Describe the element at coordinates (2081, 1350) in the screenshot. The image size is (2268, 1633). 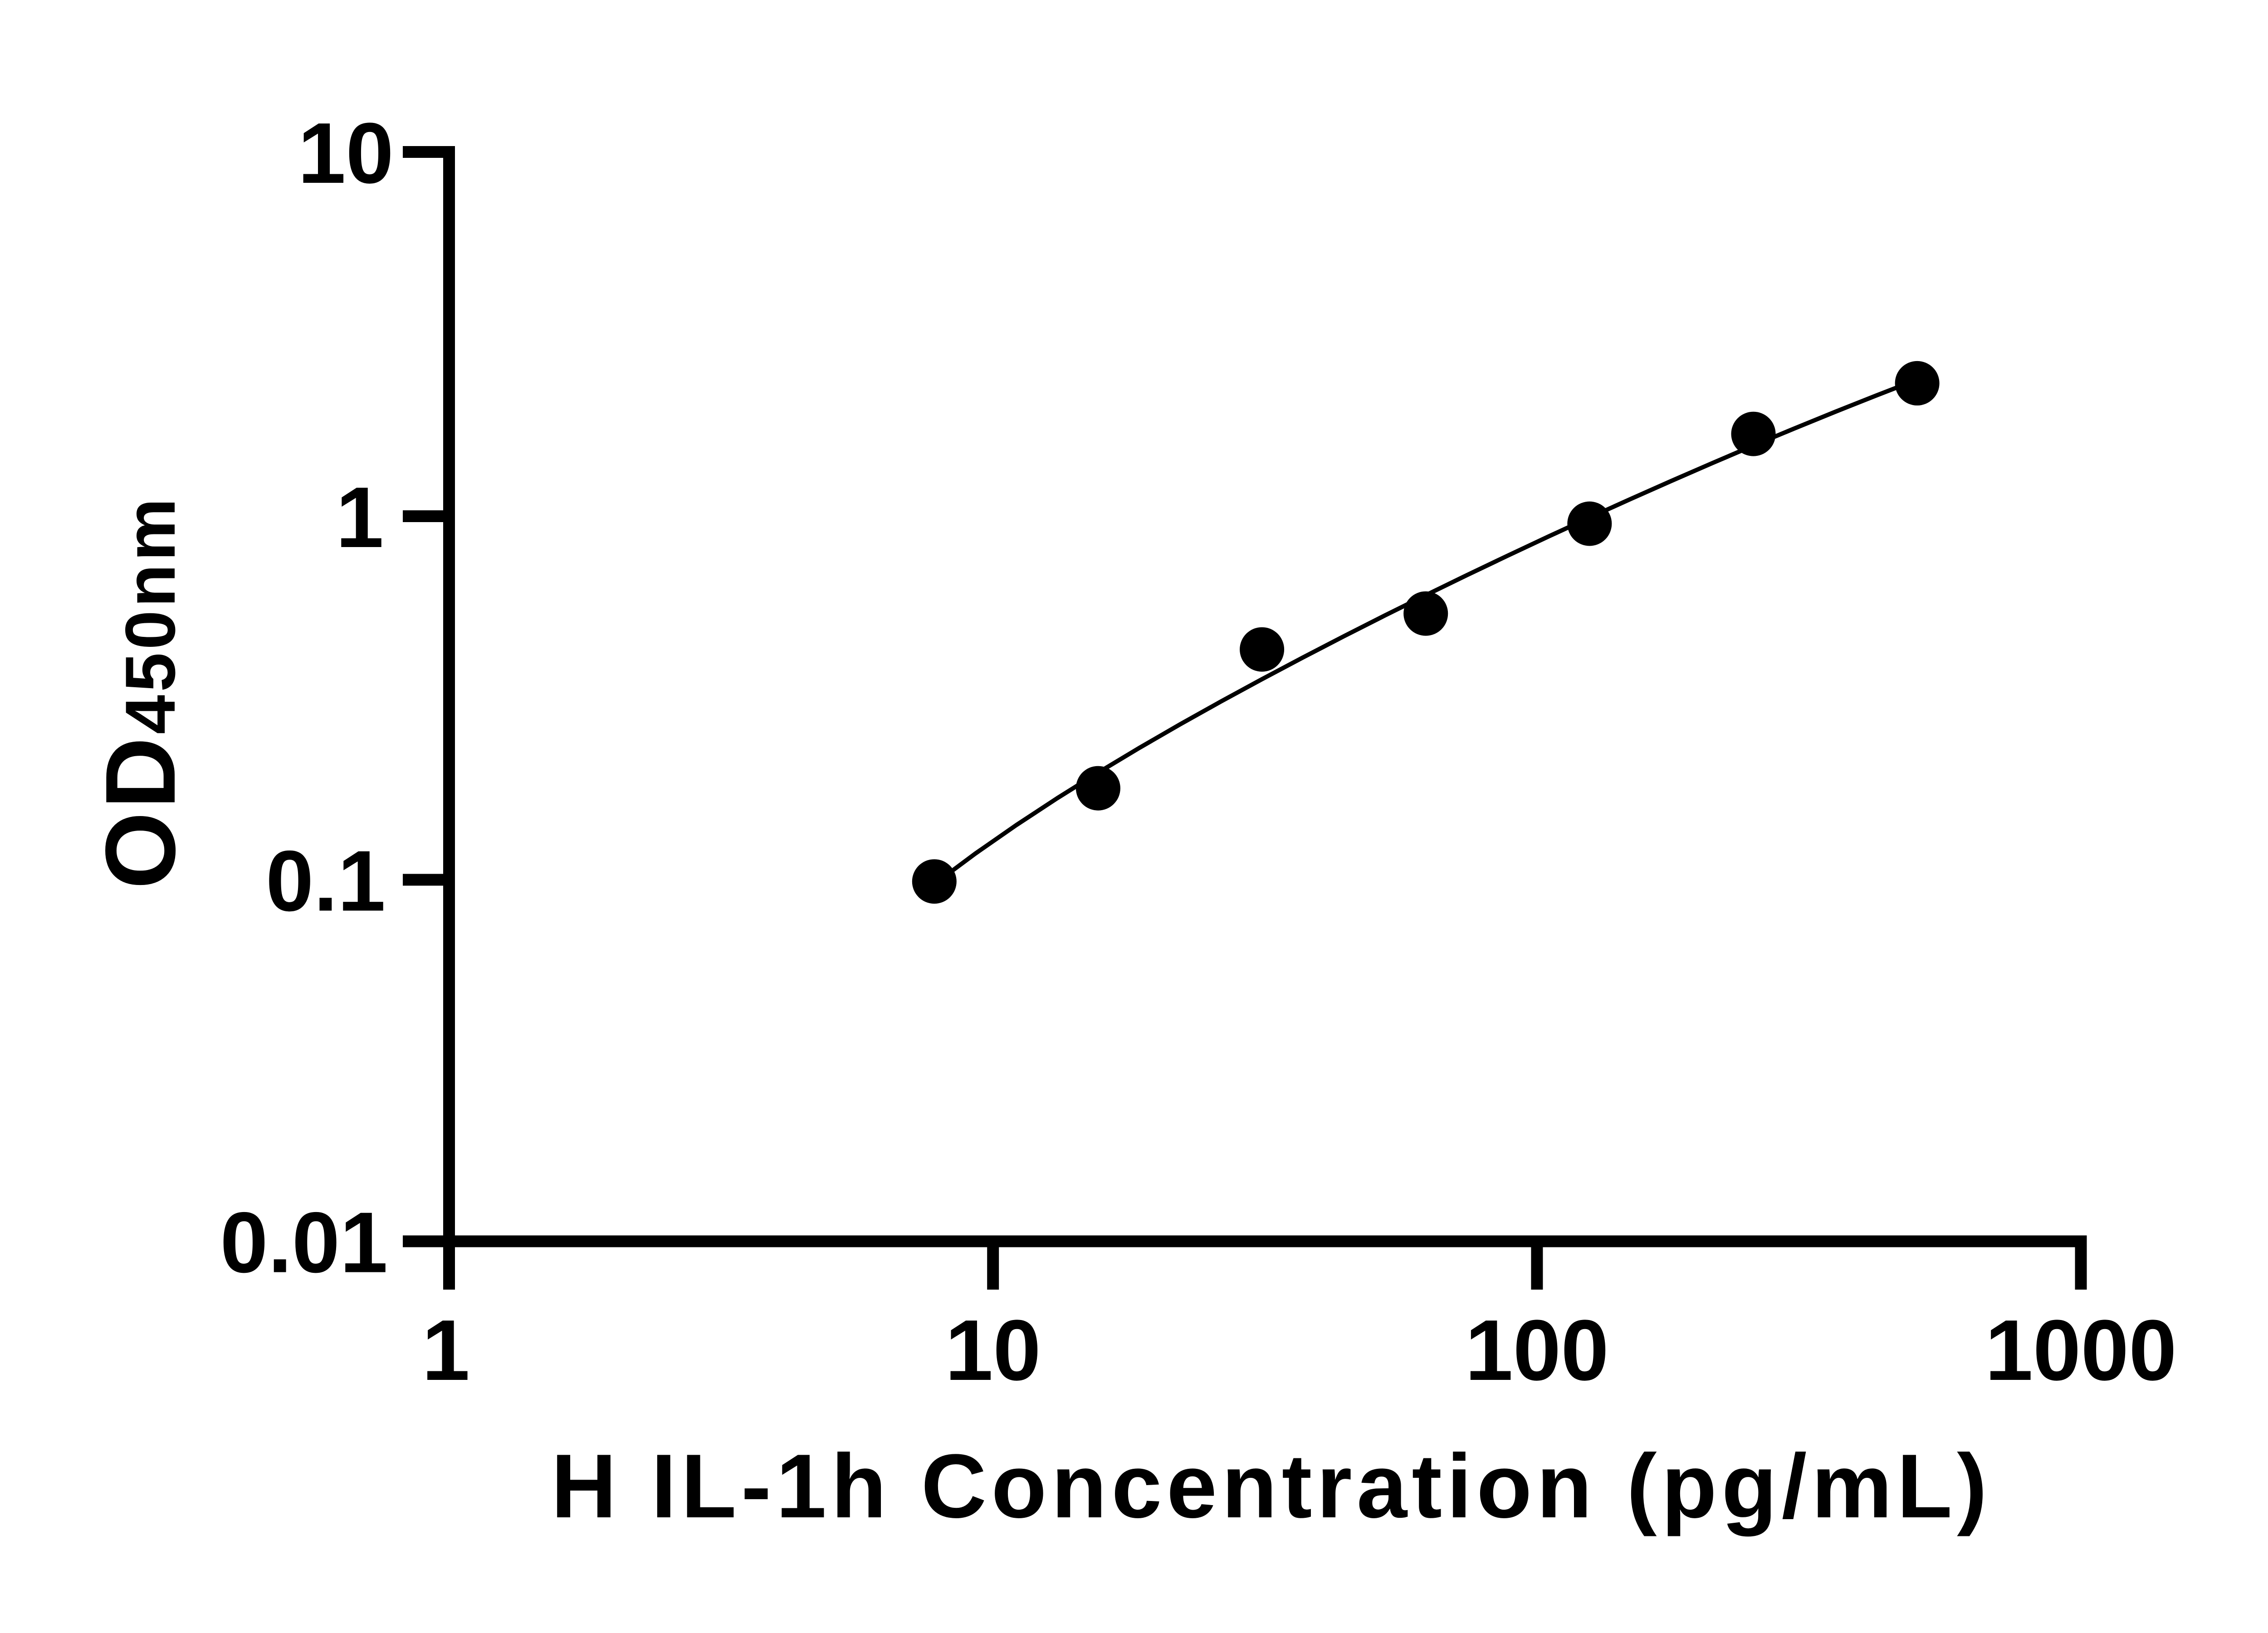
I see `svg-text: 1000` at that location.